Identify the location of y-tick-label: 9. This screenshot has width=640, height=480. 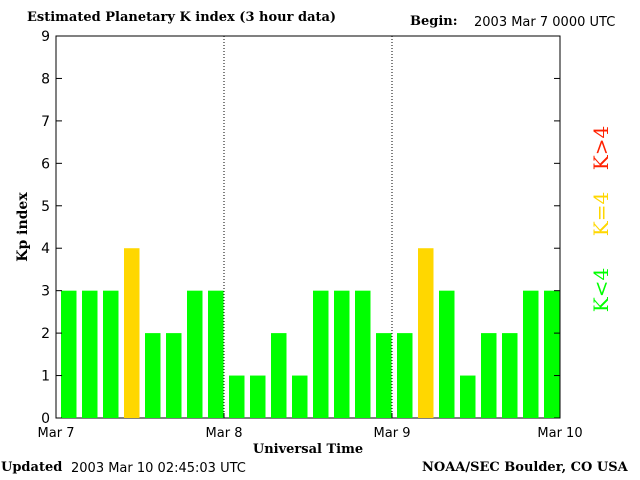
(45, 37).